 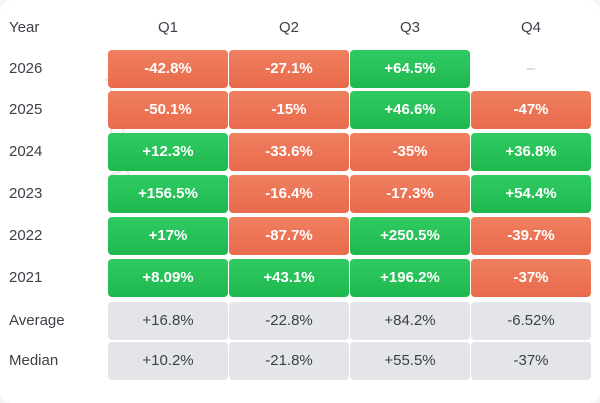 What do you see at coordinates (289, 361) in the screenshot?
I see `cell-median-q2: -21.8%` at bounding box center [289, 361].